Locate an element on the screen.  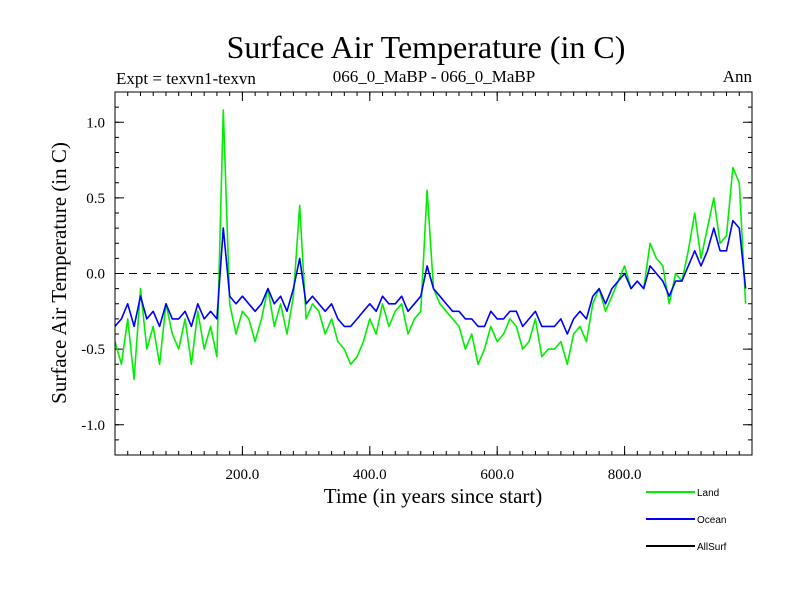
x-tick-label: 600.0 is located at coordinates (497, 475).